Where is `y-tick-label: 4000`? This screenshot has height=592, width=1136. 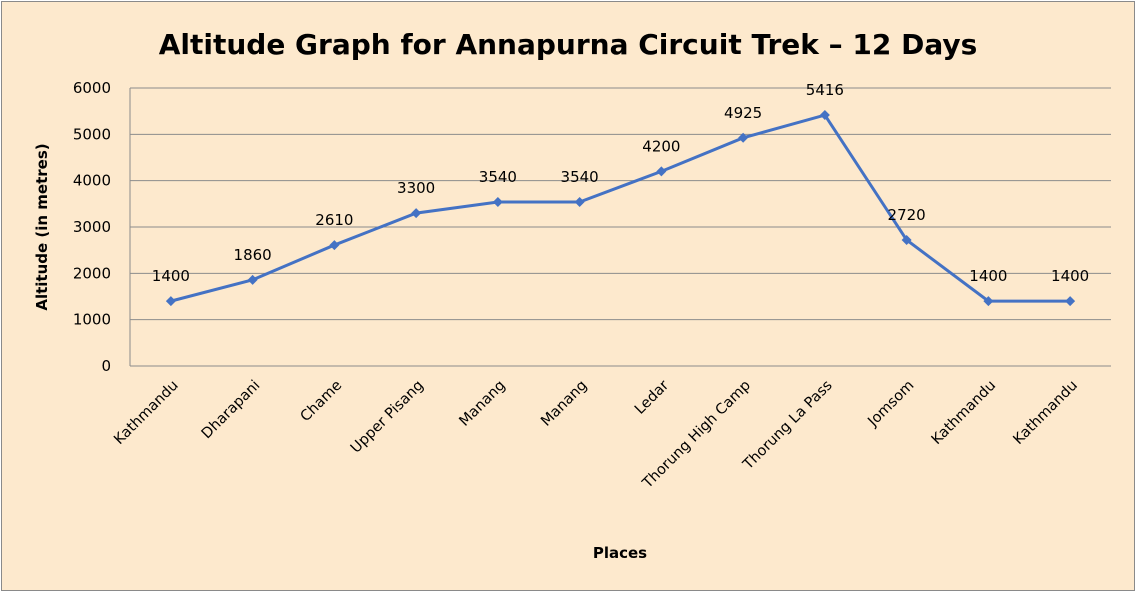 y-tick-label: 4000 is located at coordinates (92, 181).